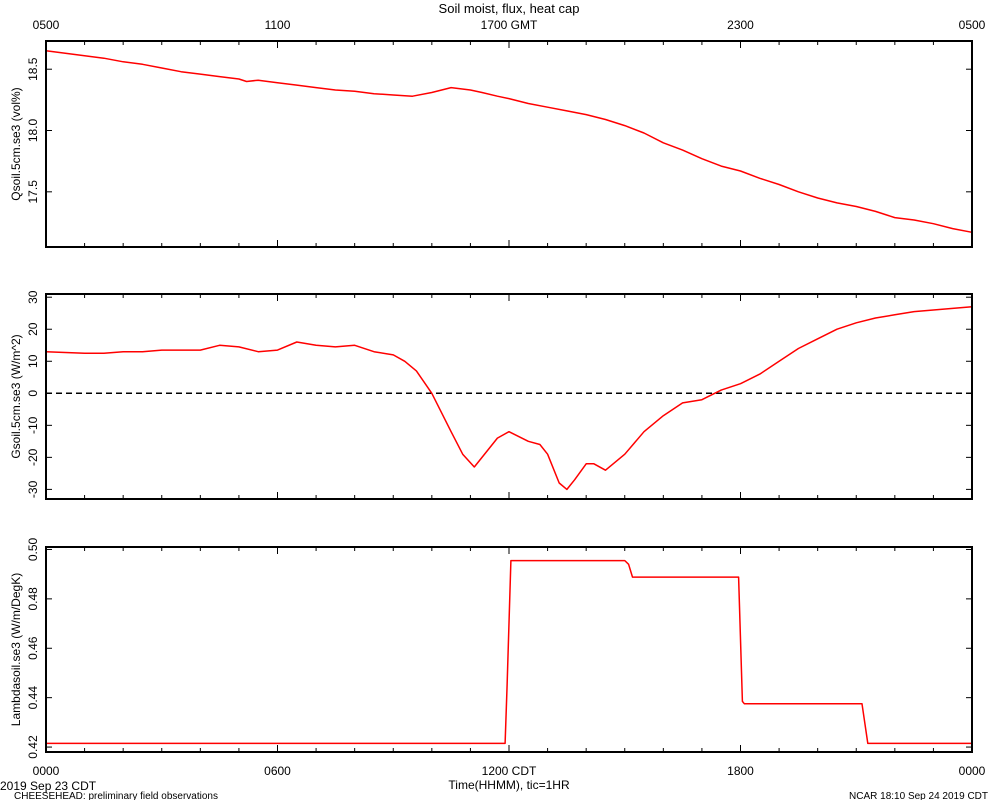 The image size is (1000, 800). I want to click on y-tick-label: 0.50, so click(33, 549).